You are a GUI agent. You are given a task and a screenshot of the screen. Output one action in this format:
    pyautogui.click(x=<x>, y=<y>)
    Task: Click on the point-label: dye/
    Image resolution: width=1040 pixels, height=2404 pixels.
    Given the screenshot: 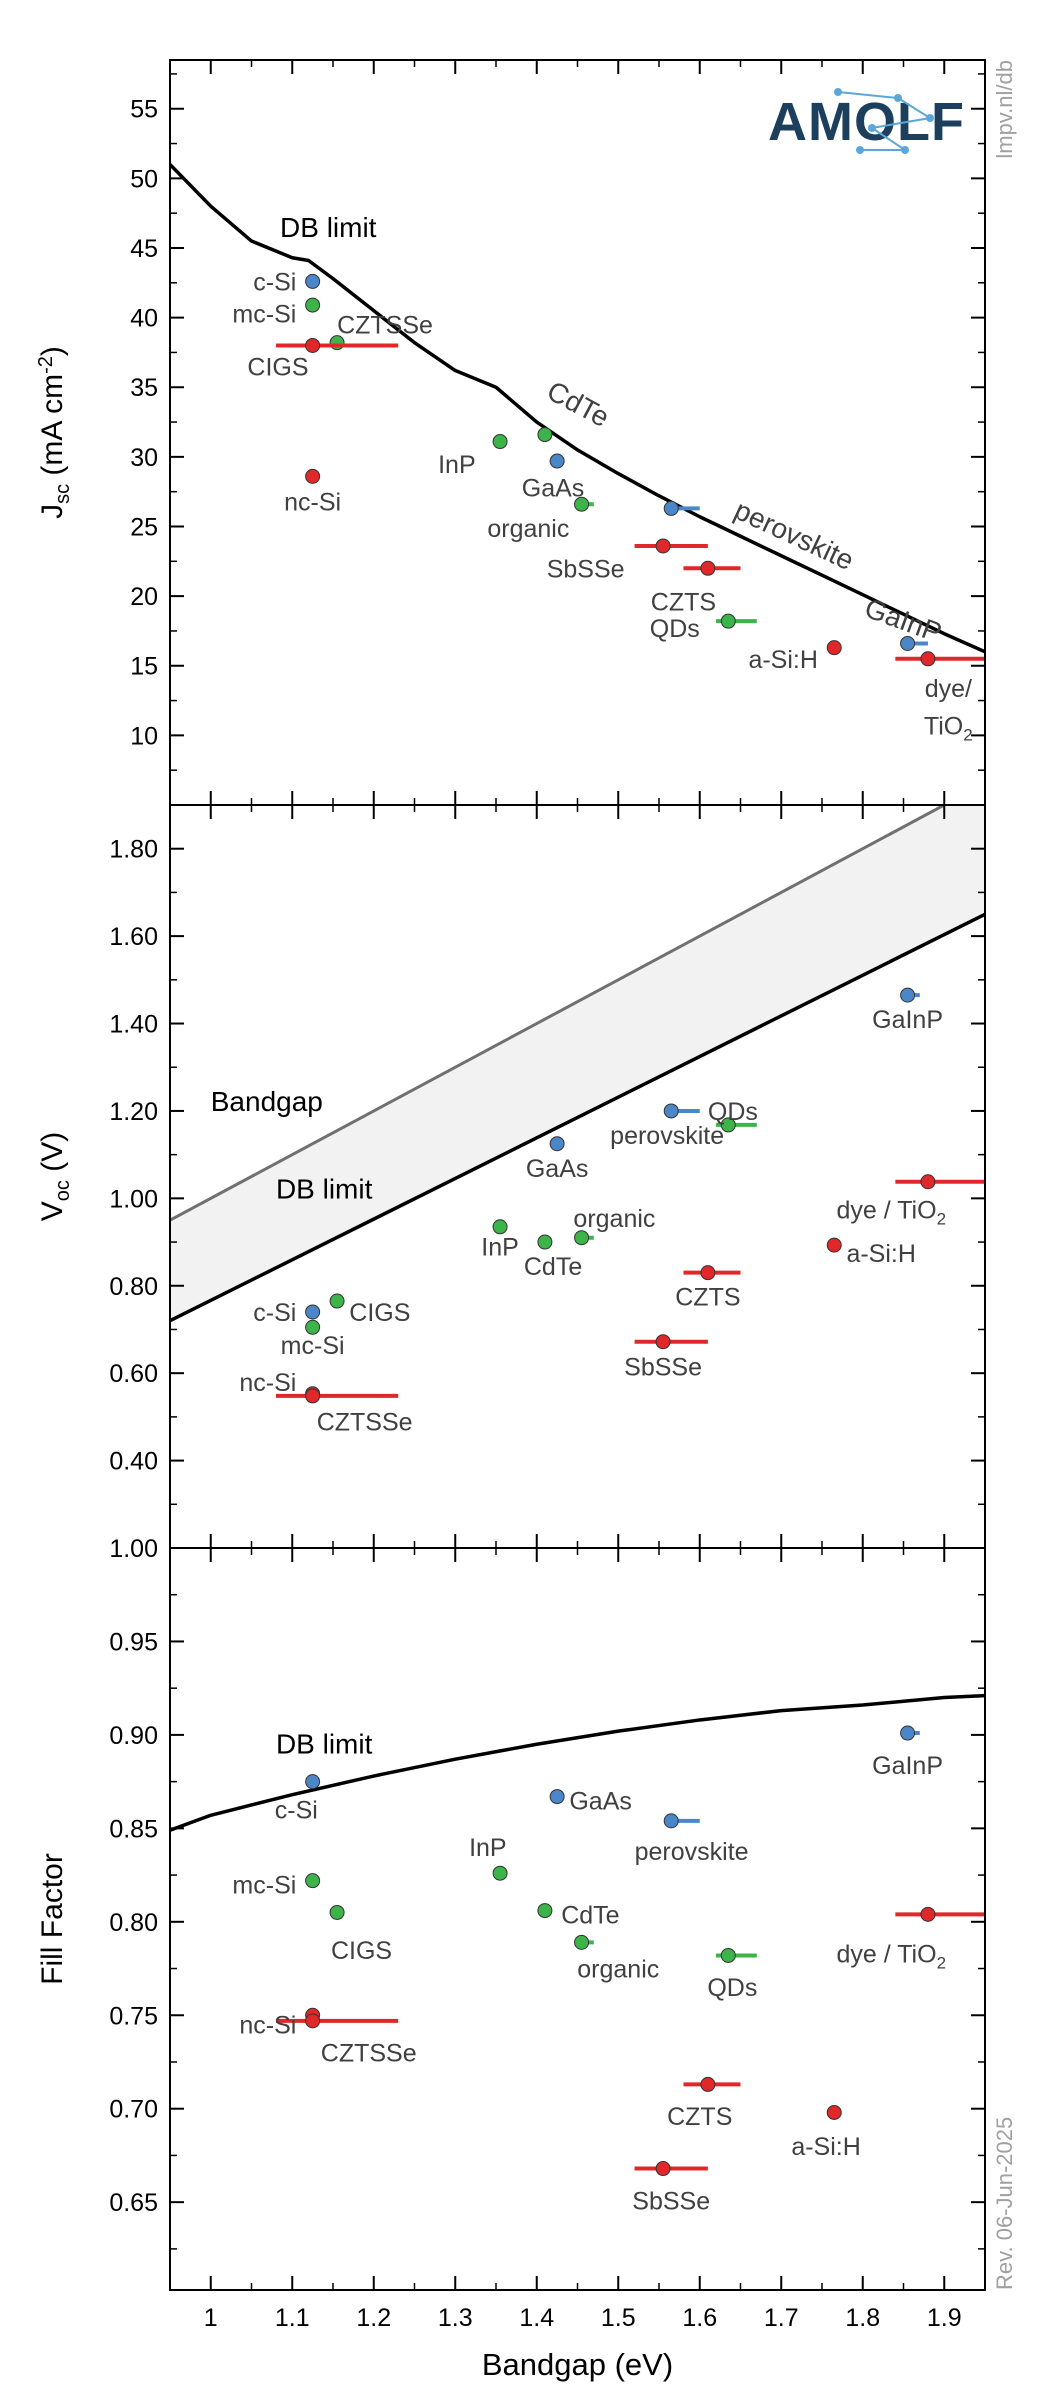 What is the action you would take?
    pyautogui.click(x=948, y=689)
    